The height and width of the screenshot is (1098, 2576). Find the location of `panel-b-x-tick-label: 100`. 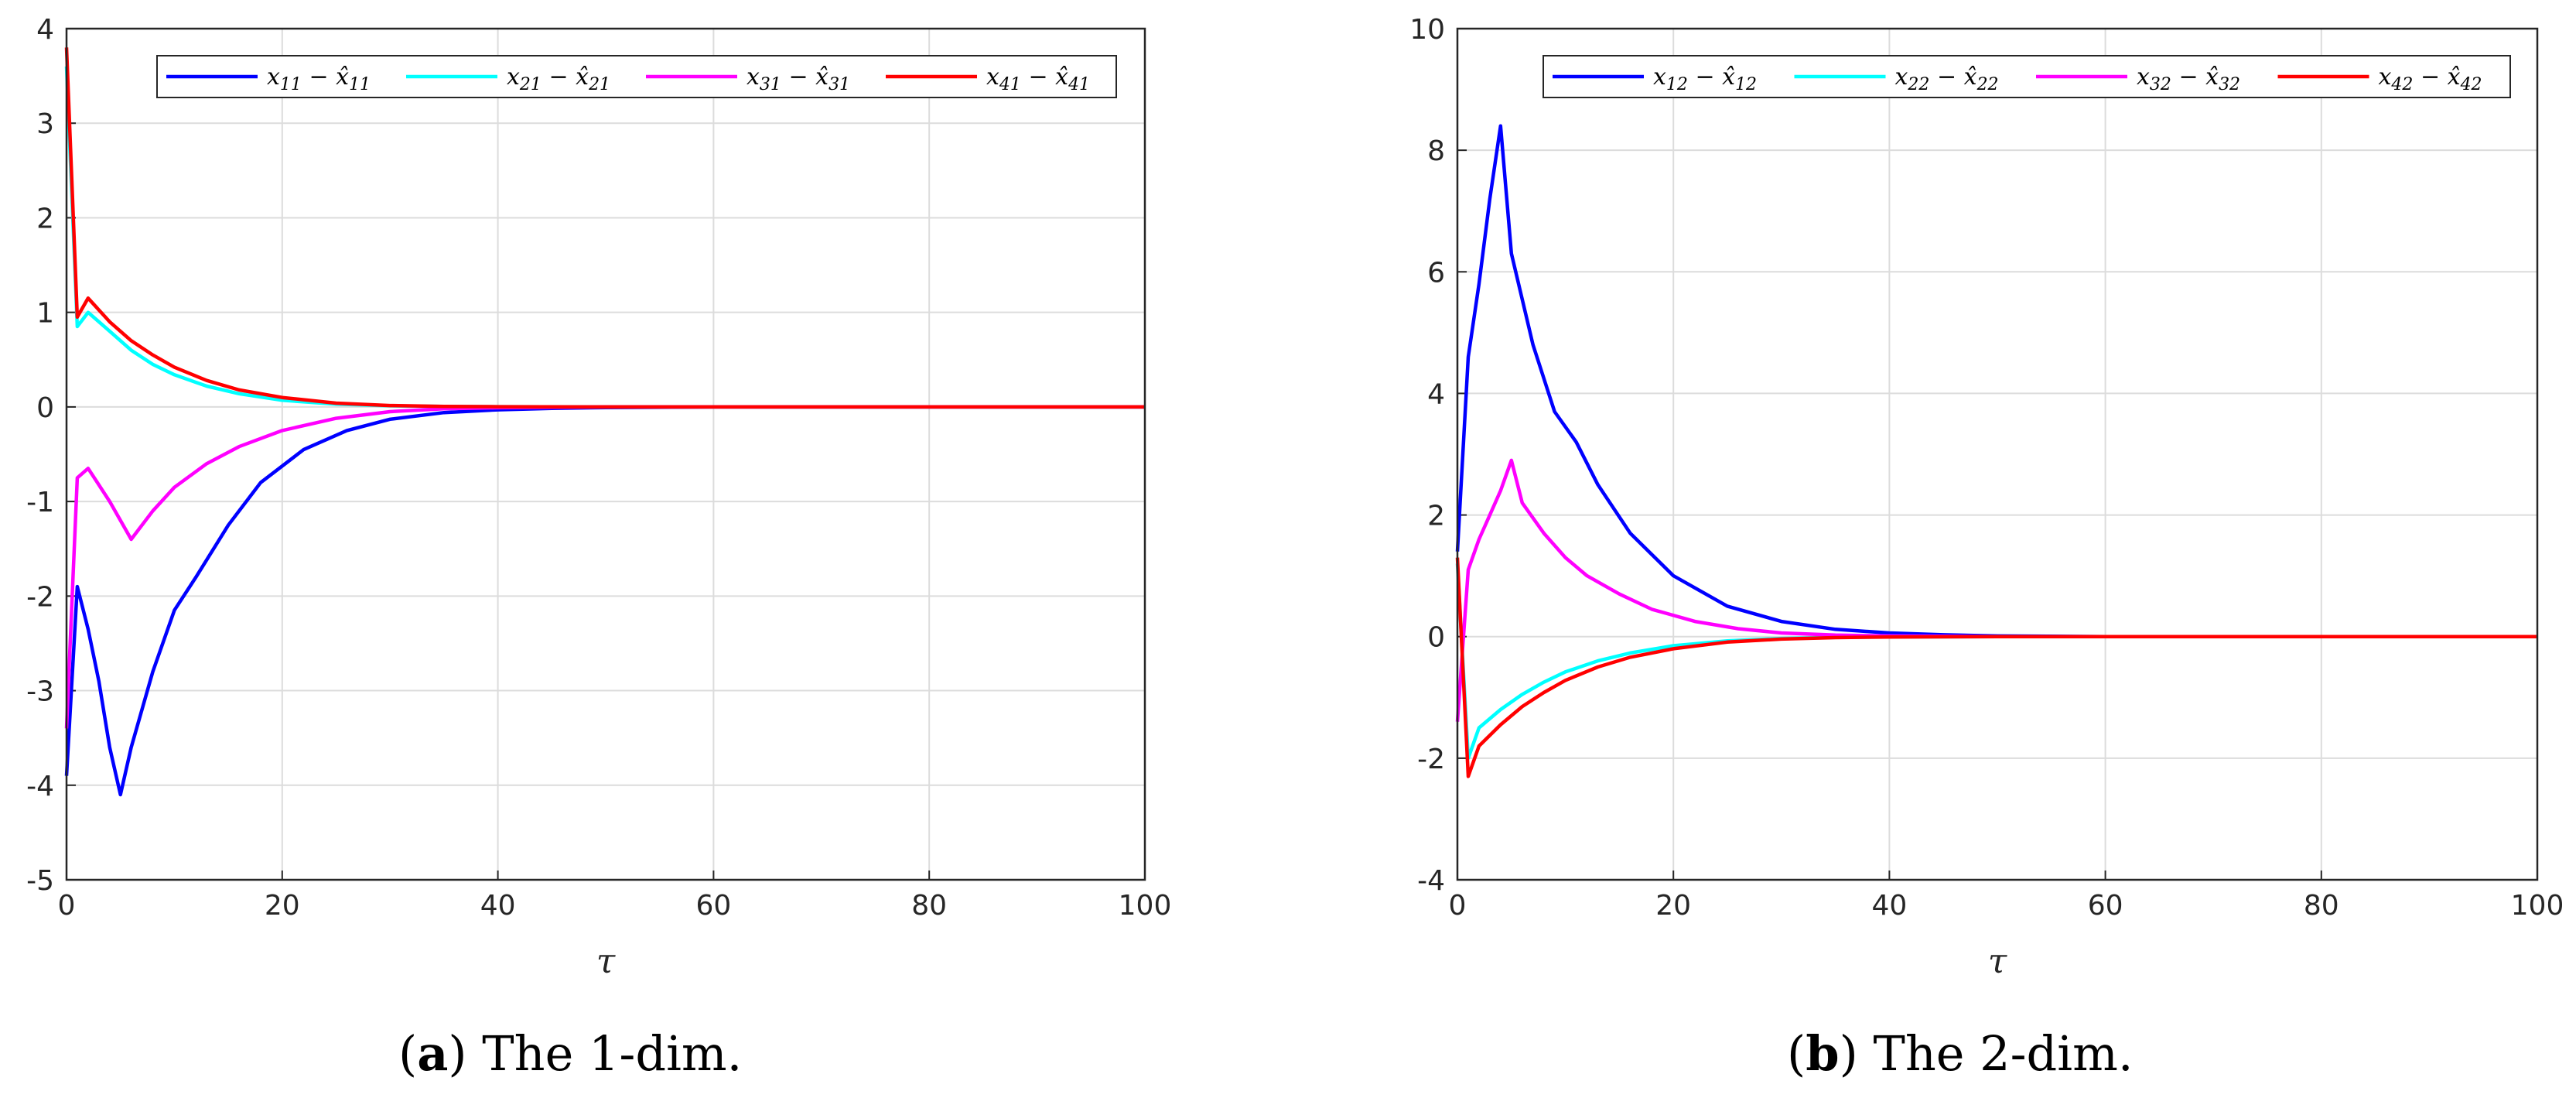

panel-b-x-tick-label: 100 is located at coordinates (2537, 906).